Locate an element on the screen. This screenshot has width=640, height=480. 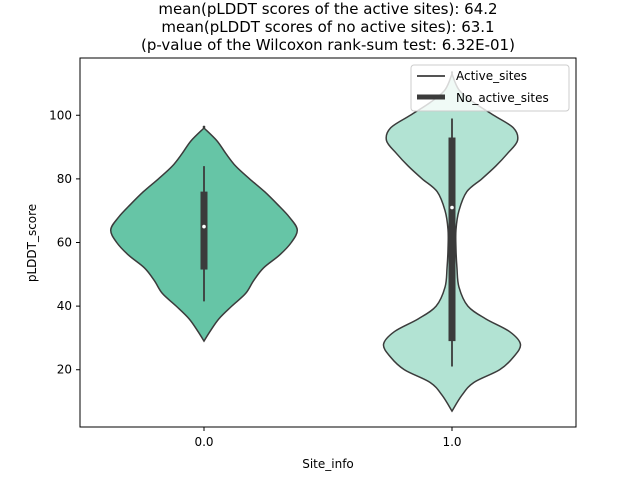
y-axis-label: pLDDT_score is located at coordinates (32, 243).